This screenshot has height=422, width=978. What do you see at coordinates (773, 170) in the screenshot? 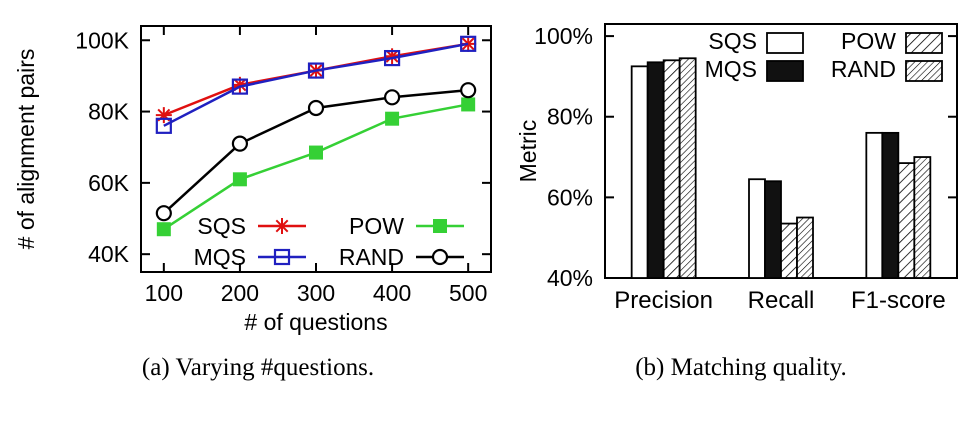
I see `bars-MQS` at bounding box center [773, 170].